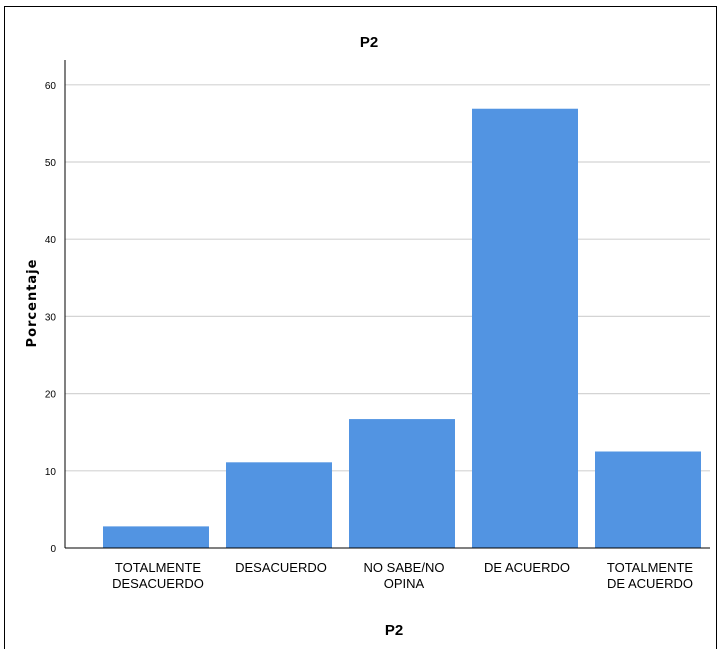 This screenshot has height=650, width=722. I want to click on y-tick-label: 30, so click(51, 317).